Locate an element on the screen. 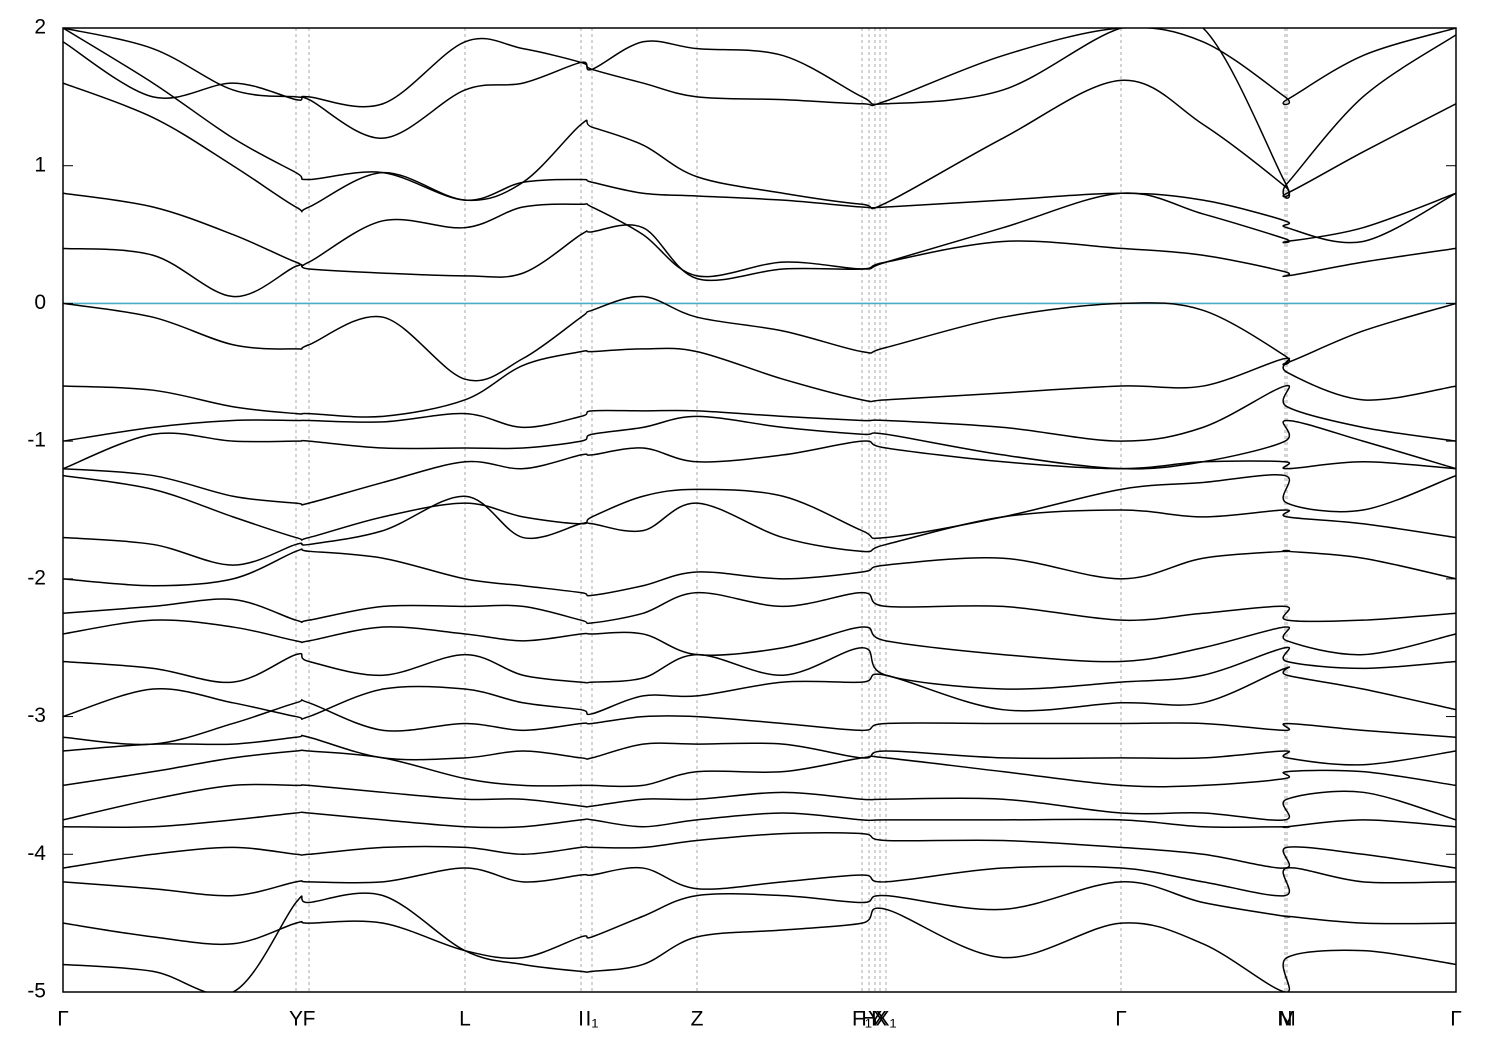 Image resolution: width=1500 pixels, height=1050 pixels. y-tick-label: 1 is located at coordinates (40, 164).